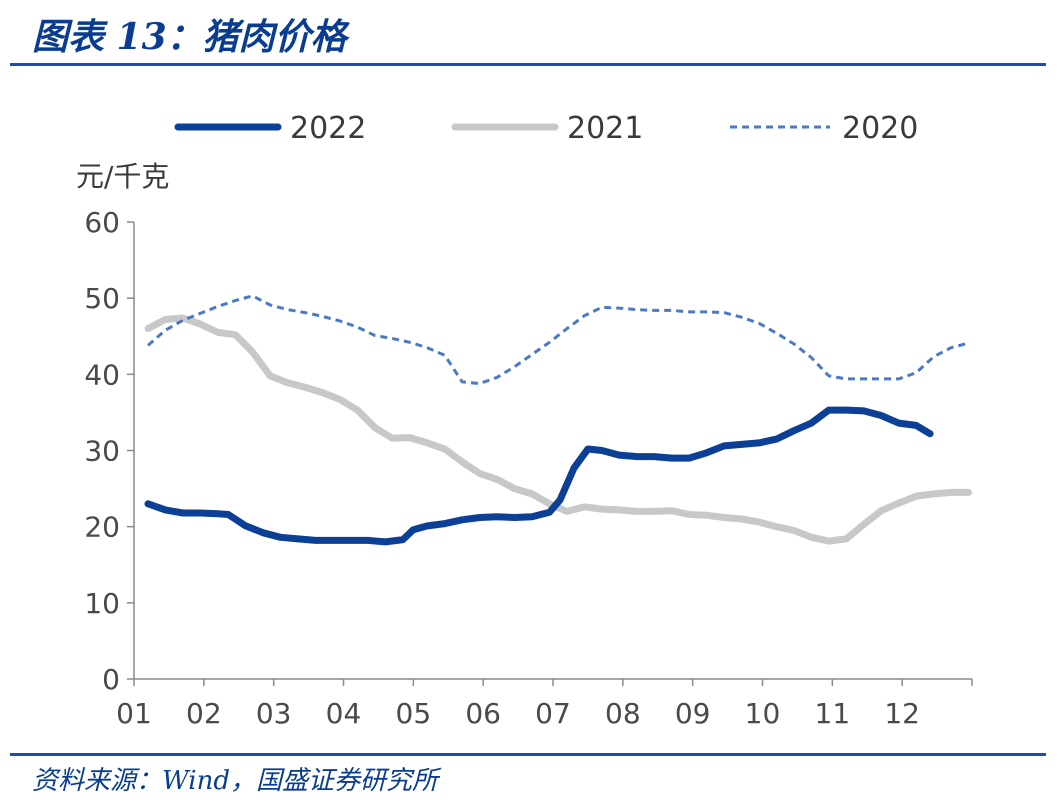 The height and width of the screenshot is (804, 1061). I want to click on figure-title: 图表 13：猪肉价格, so click(189, 37).